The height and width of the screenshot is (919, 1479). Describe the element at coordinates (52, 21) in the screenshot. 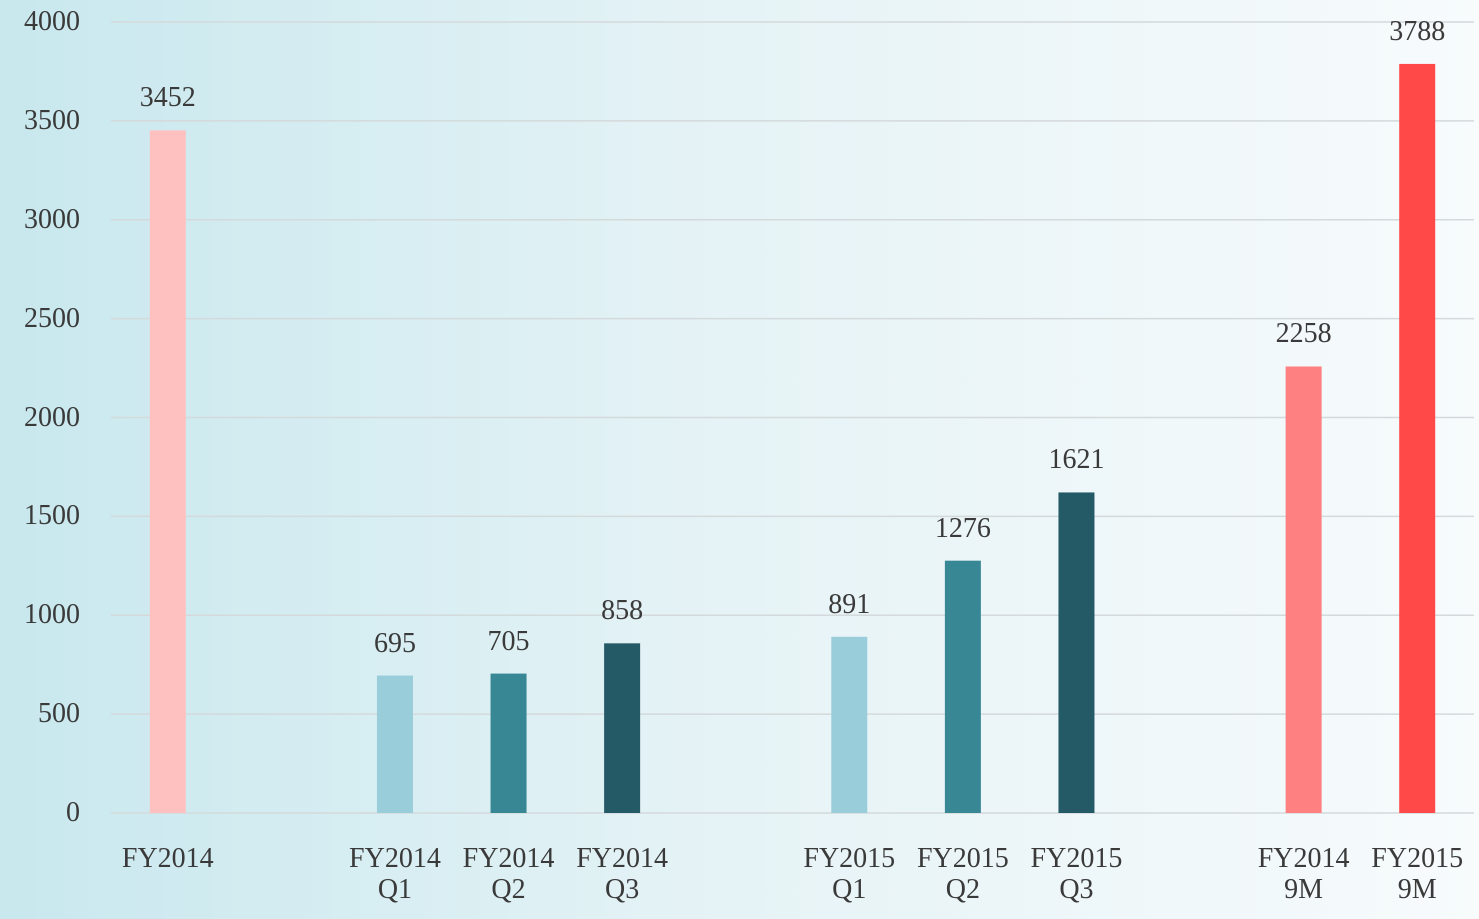

I see `y-tick-label: 4000` at that location.